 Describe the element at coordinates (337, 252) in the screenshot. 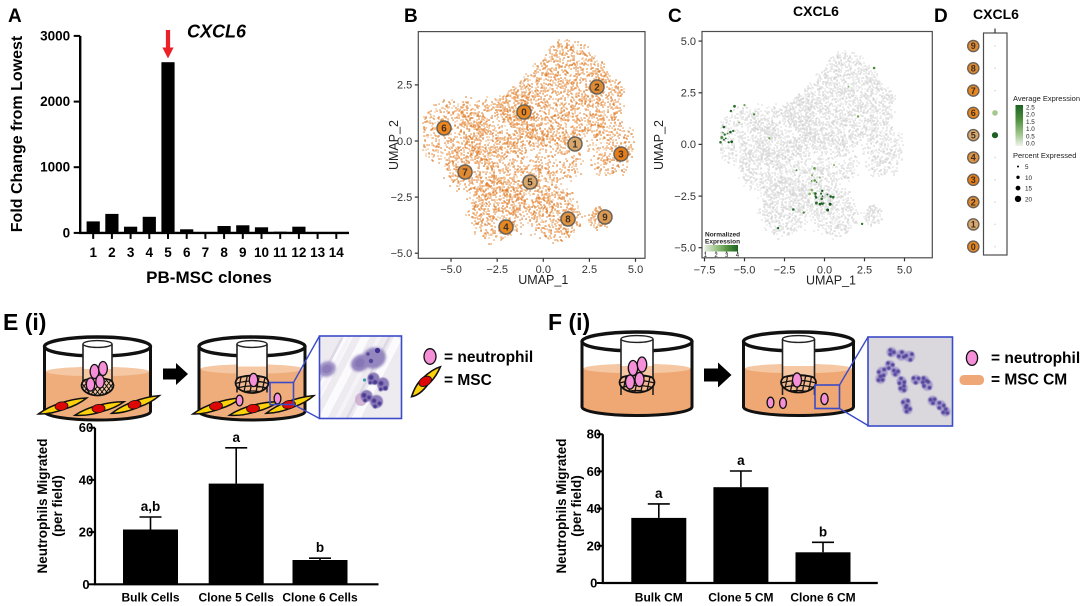

I see `svg-text: 14` at that location.